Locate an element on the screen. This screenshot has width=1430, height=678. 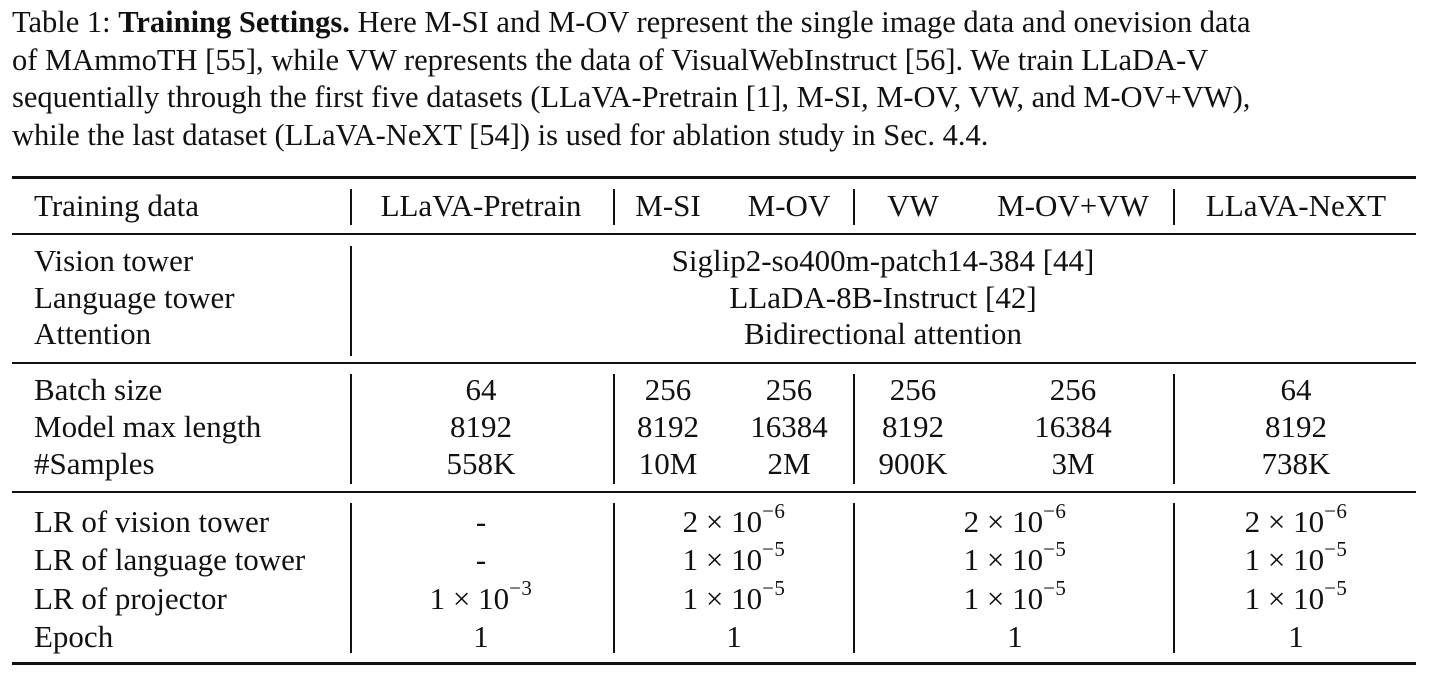
row-label-batch-size: Batch size is located at coordinates (98, 389).